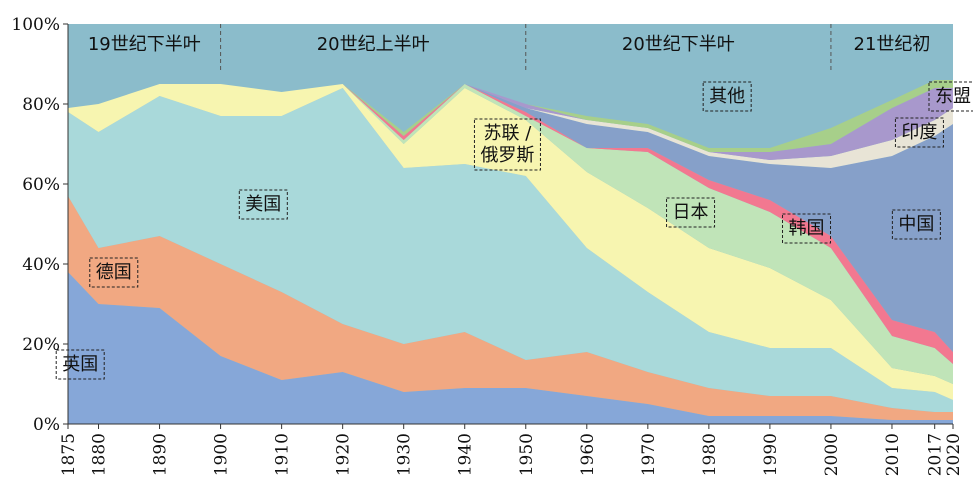 The height and width of the screenshot is (495, 973). Describe the element at coordinates (466, 454) in the screenshot. I see `x-tick-label-7: 1940` at that location.